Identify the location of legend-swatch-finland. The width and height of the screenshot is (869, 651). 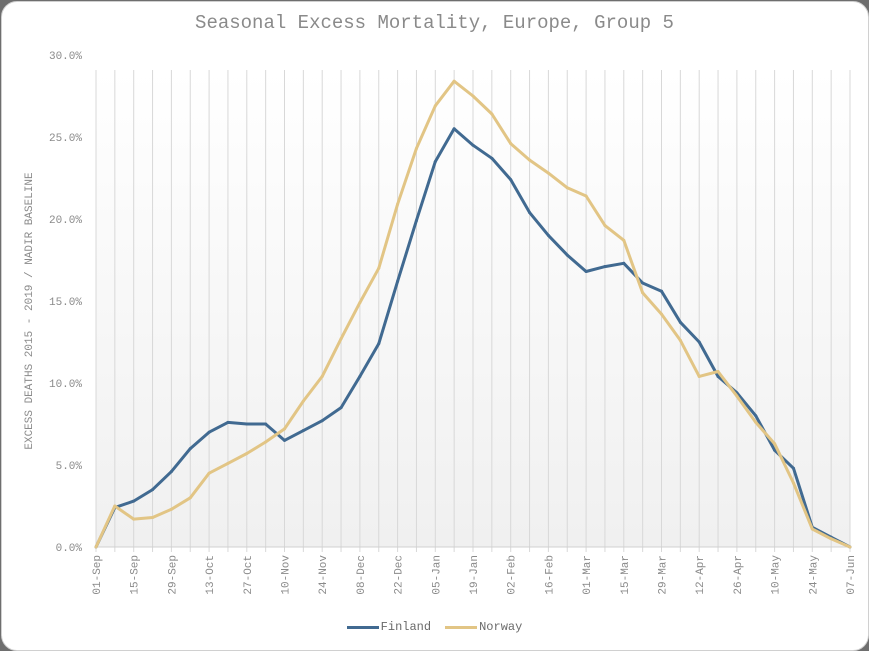
(362, 627).